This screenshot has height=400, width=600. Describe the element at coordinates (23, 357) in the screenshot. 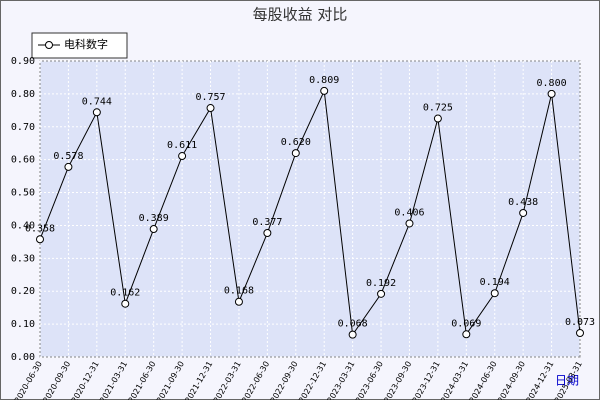

I see `y-tick-label: 0.00` at that location.